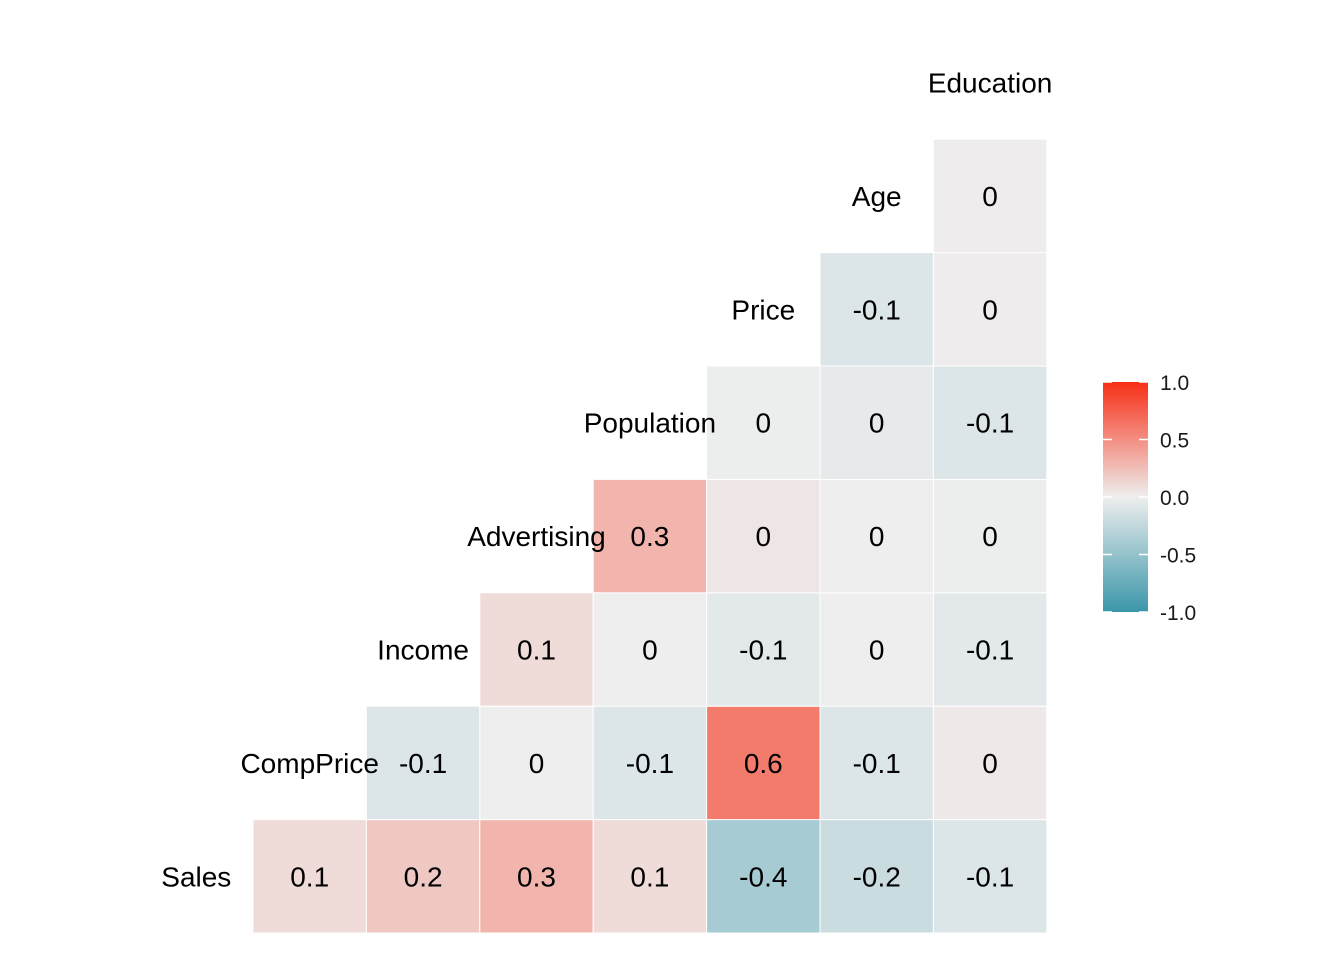  Describe the element at coordinates (990, 83) in the screenshot. I see `variable-label-education: Education` at that location.